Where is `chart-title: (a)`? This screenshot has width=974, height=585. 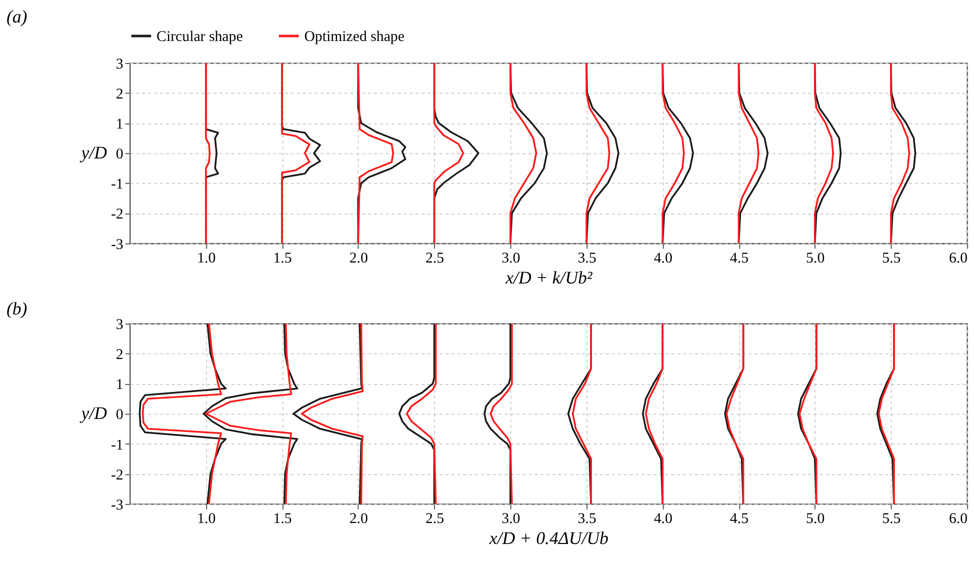 chart-title: (a) is located at coordinates (17, 16).